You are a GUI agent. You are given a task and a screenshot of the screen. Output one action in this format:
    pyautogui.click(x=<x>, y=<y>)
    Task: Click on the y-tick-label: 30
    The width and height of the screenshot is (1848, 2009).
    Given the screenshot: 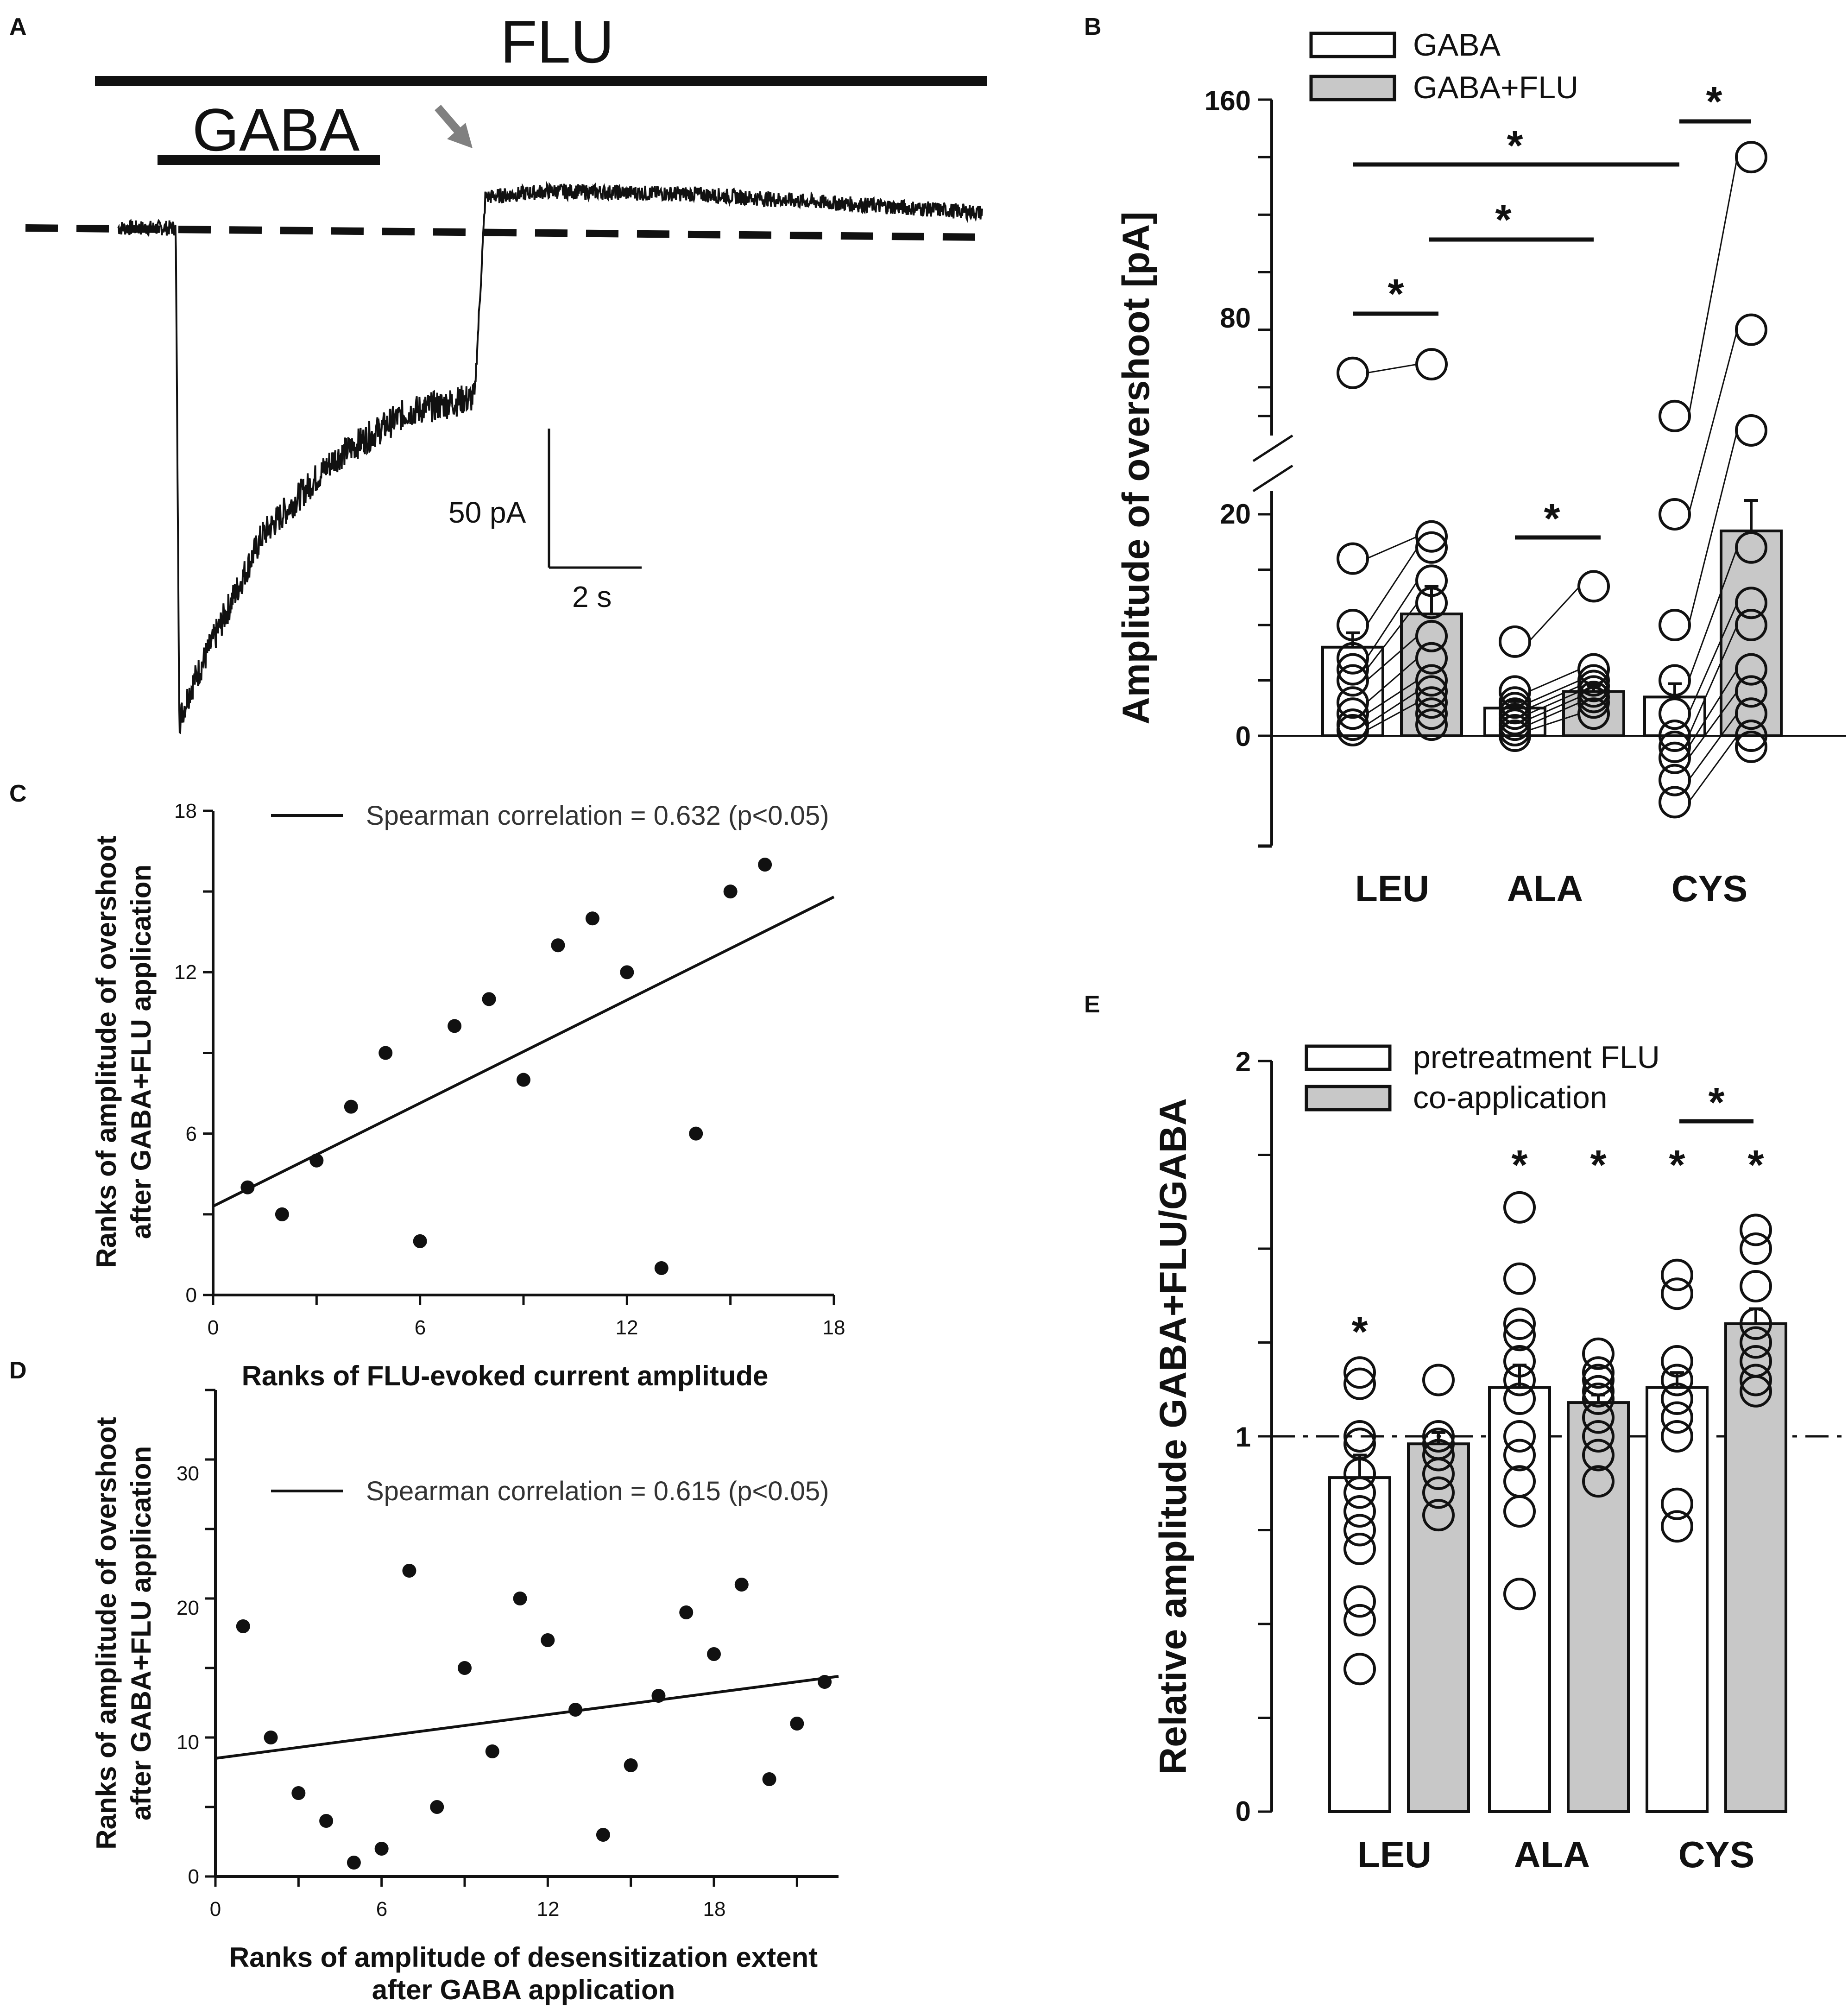 What is the action you would take?
    pyautogui.click(x=188, y=1473)
    